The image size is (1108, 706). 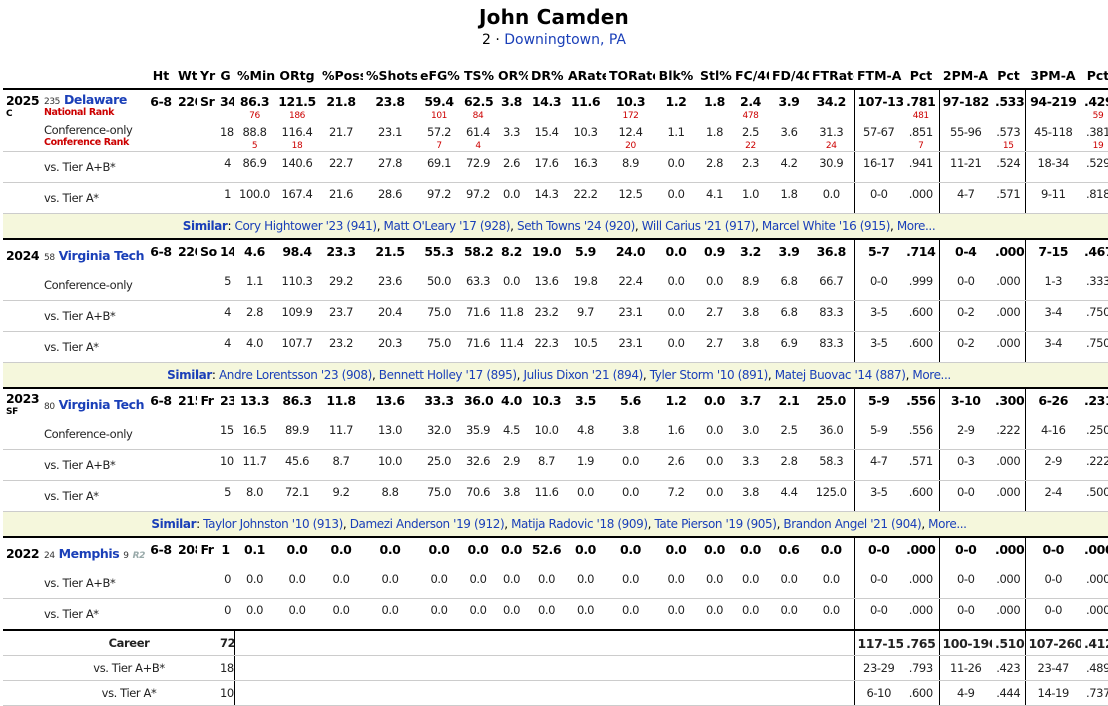 I want to click on stat-cell: 34.2, so click(x=831, y=104).